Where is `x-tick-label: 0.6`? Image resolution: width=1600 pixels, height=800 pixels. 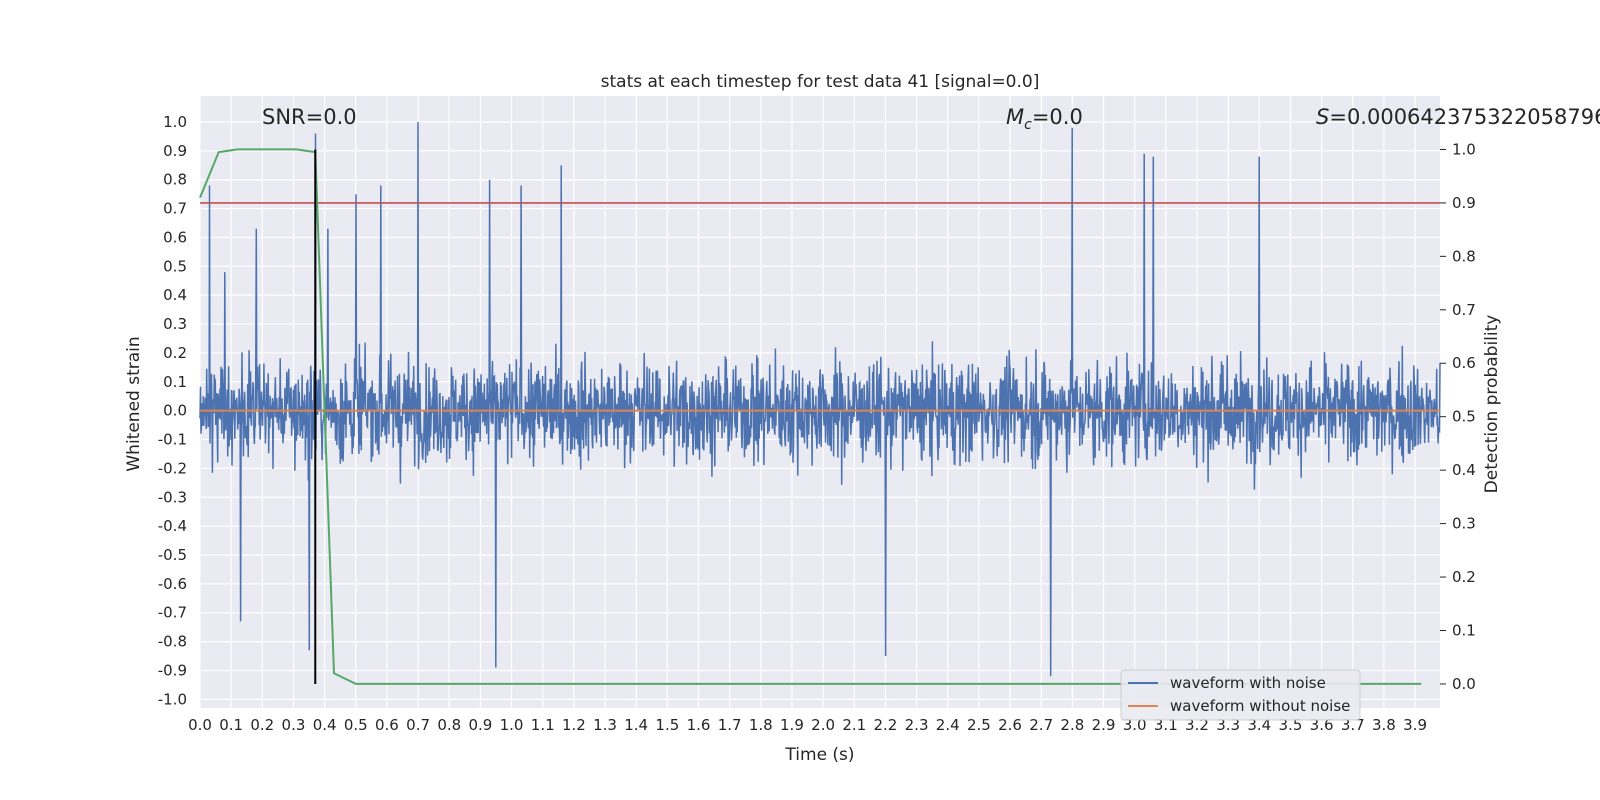 x-tick-label: 0.6 is located at coordinates (387, 725).